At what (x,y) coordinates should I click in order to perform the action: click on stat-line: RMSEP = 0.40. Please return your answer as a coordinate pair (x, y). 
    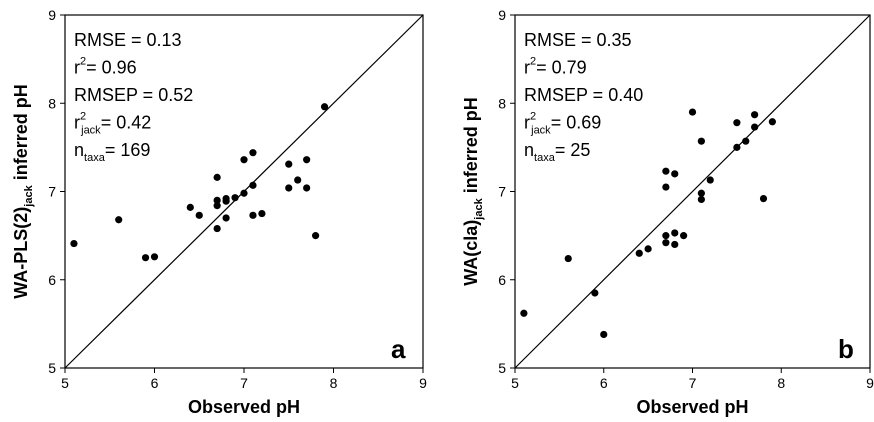
    Looking at the image, I should click on (583, 95).